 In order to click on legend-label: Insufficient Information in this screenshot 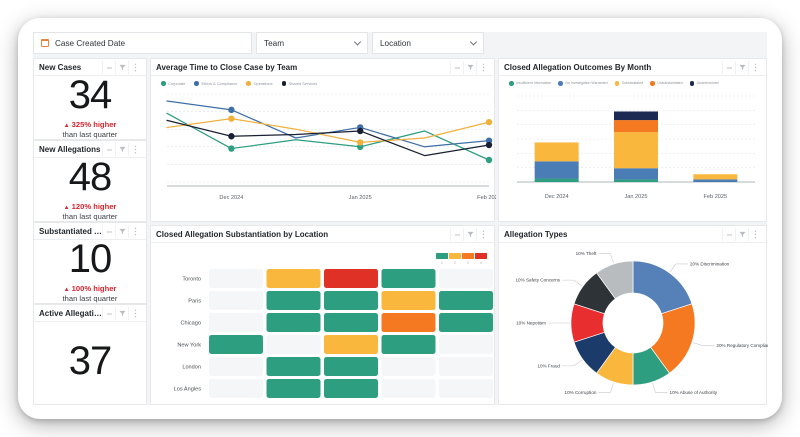, I will do `click(534, 83)`.